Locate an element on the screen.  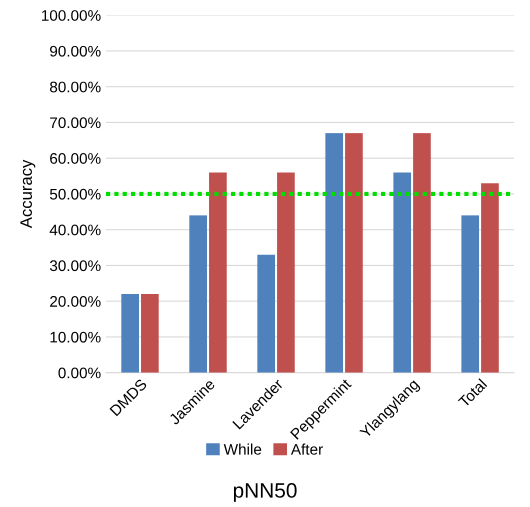
y-tick-label: 50.00% is located at coordinates (75, 194).